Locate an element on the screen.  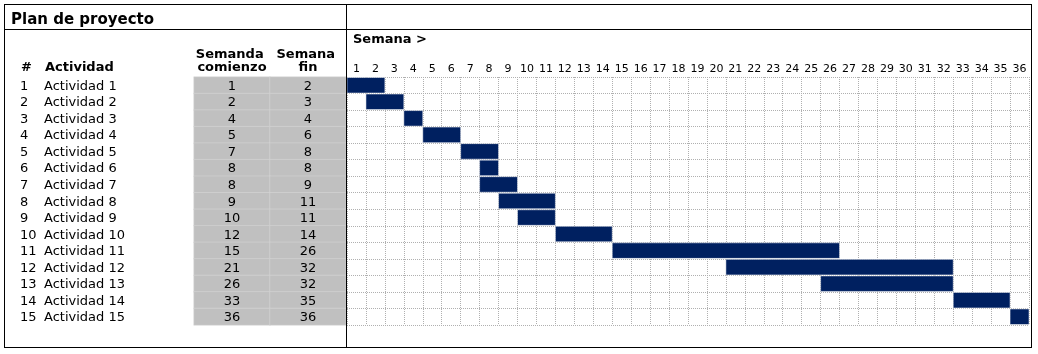
x-tick-label: 33 is located at coordinates (962, 68).